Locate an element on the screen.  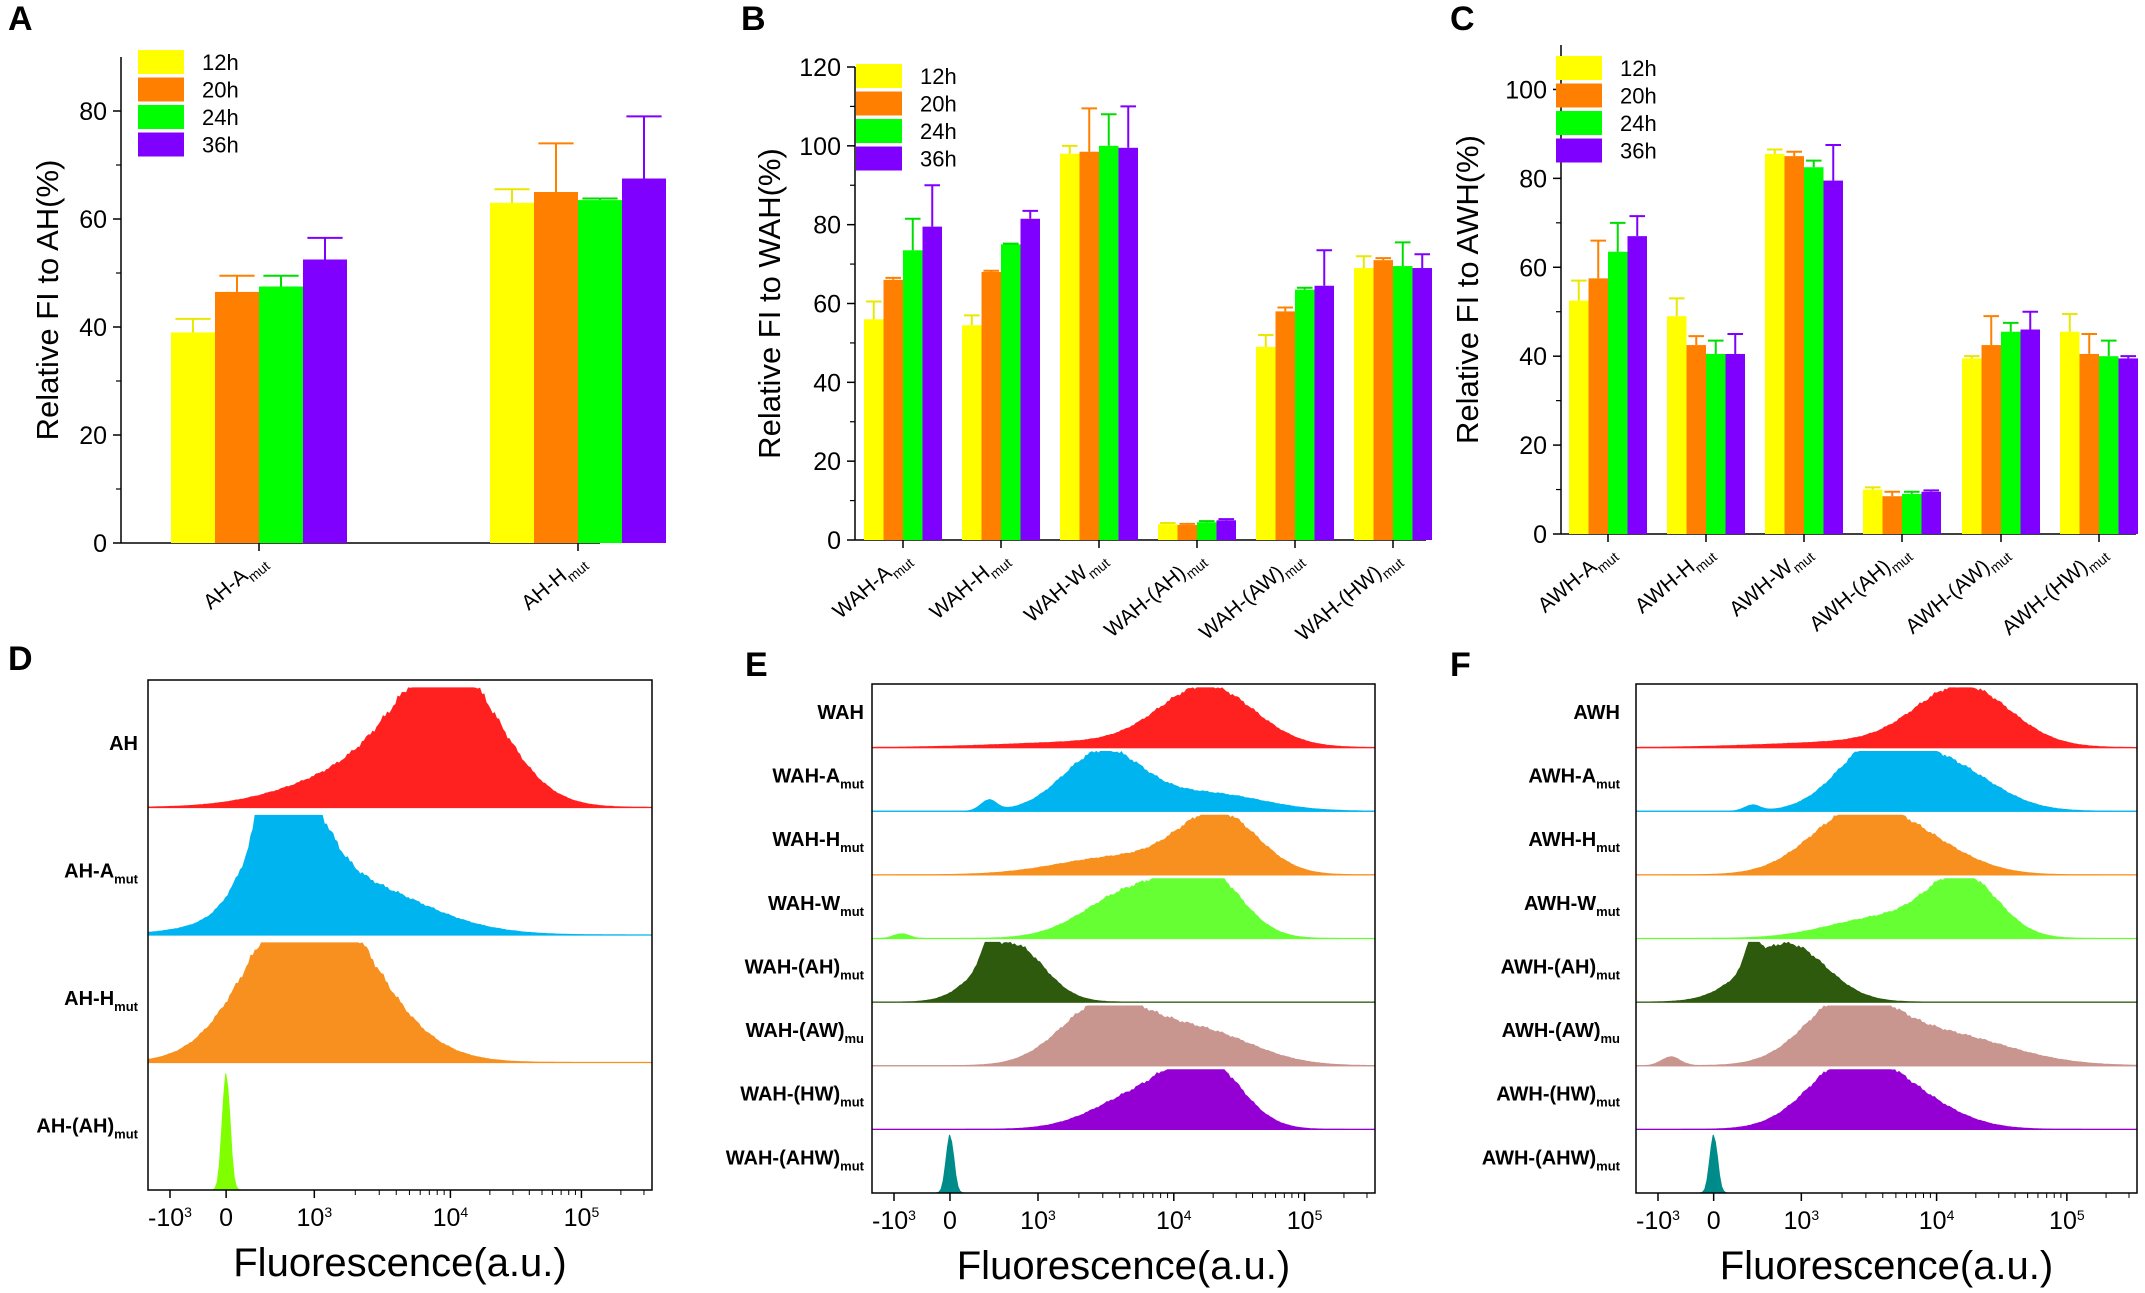
category-label: WAH-(AH)mut is located at coordinates (1155, 595).